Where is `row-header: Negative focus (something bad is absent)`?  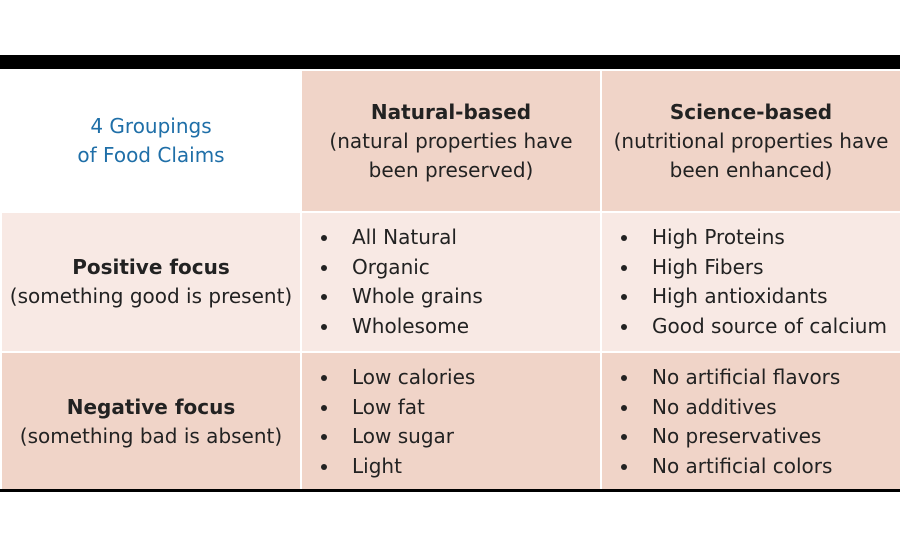 row-header: Negative focus (something bad is absent) is located at coordinates (151, 422).